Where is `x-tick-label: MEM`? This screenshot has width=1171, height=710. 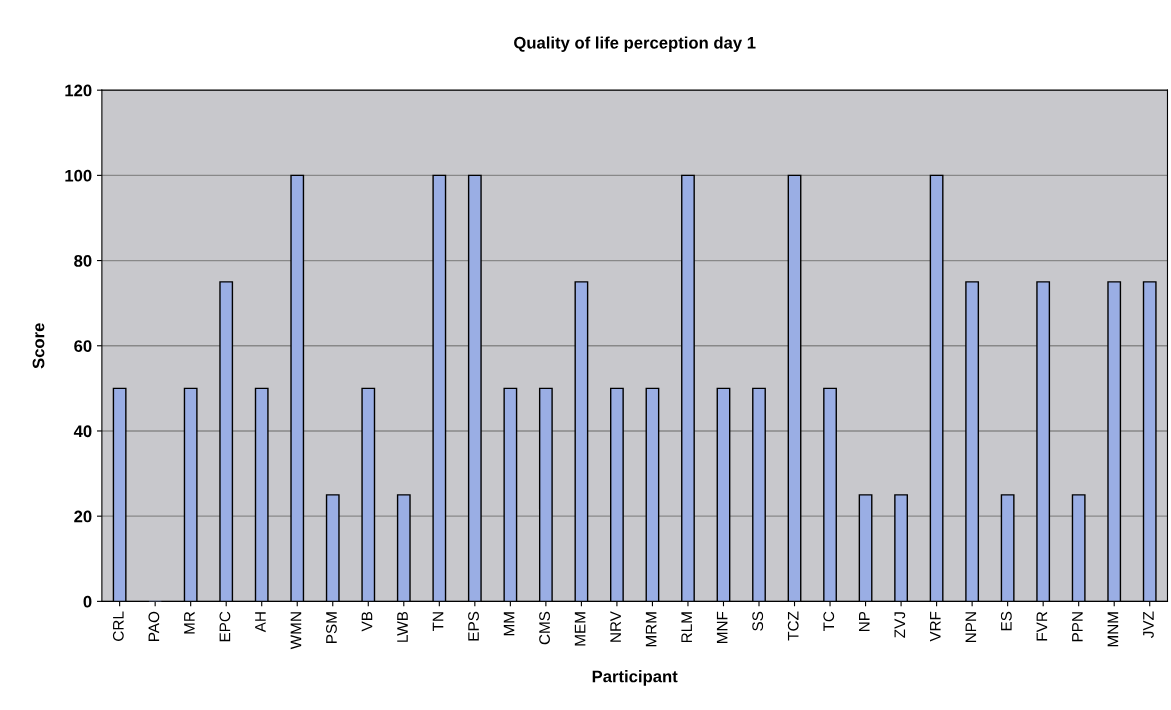 x-tick-label: MEM is located at coordinates (580, 629).